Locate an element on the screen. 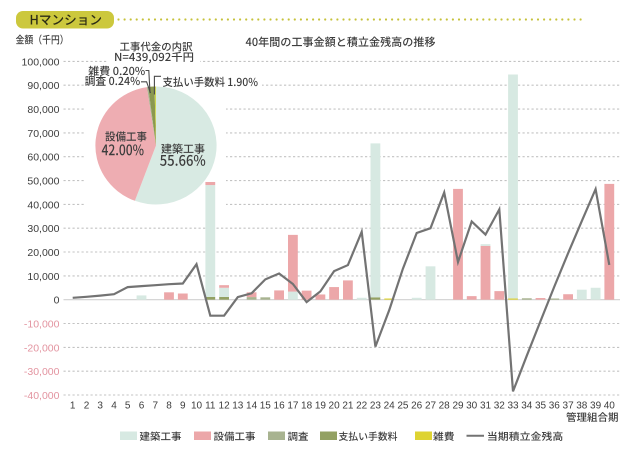  svg-text: 12 is located at coordinates (225, 406).